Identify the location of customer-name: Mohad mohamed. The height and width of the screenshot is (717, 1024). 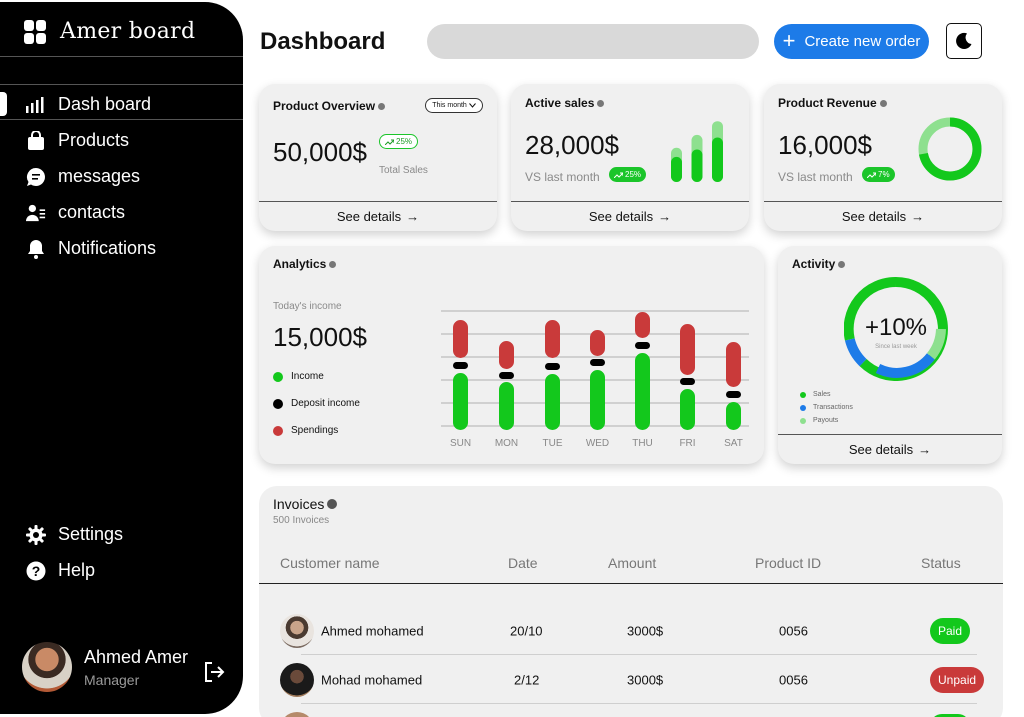
(372, 680).